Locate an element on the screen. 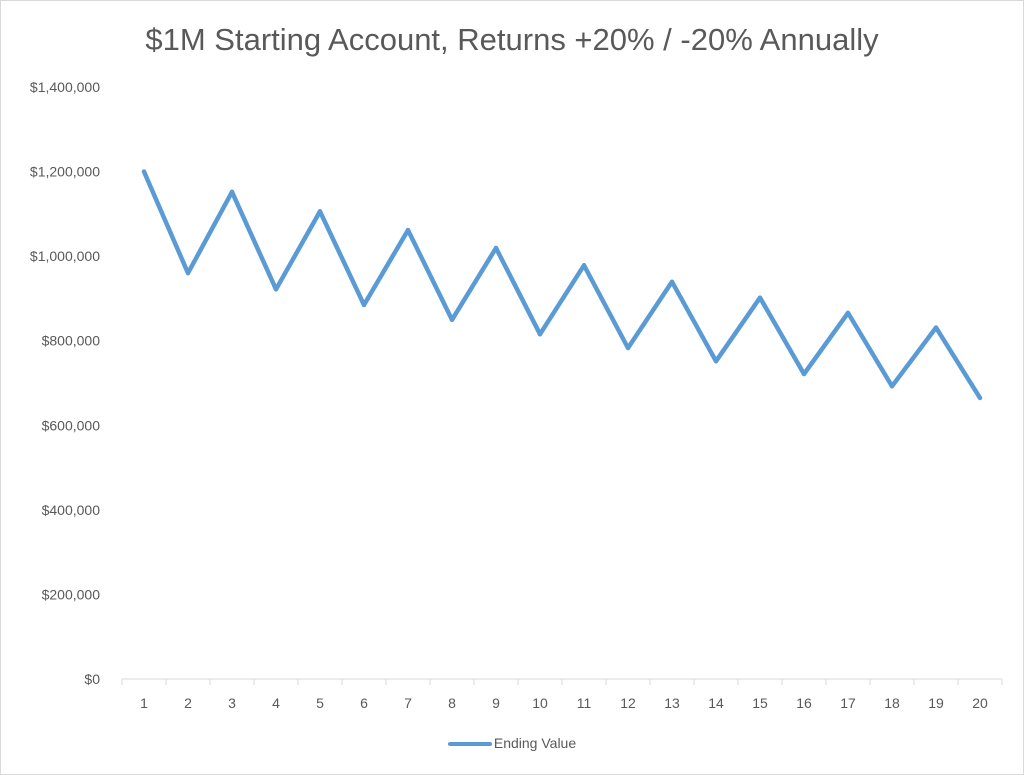 The image size is (1024, 775). legend-swatch is located at coordinates (469, 744).